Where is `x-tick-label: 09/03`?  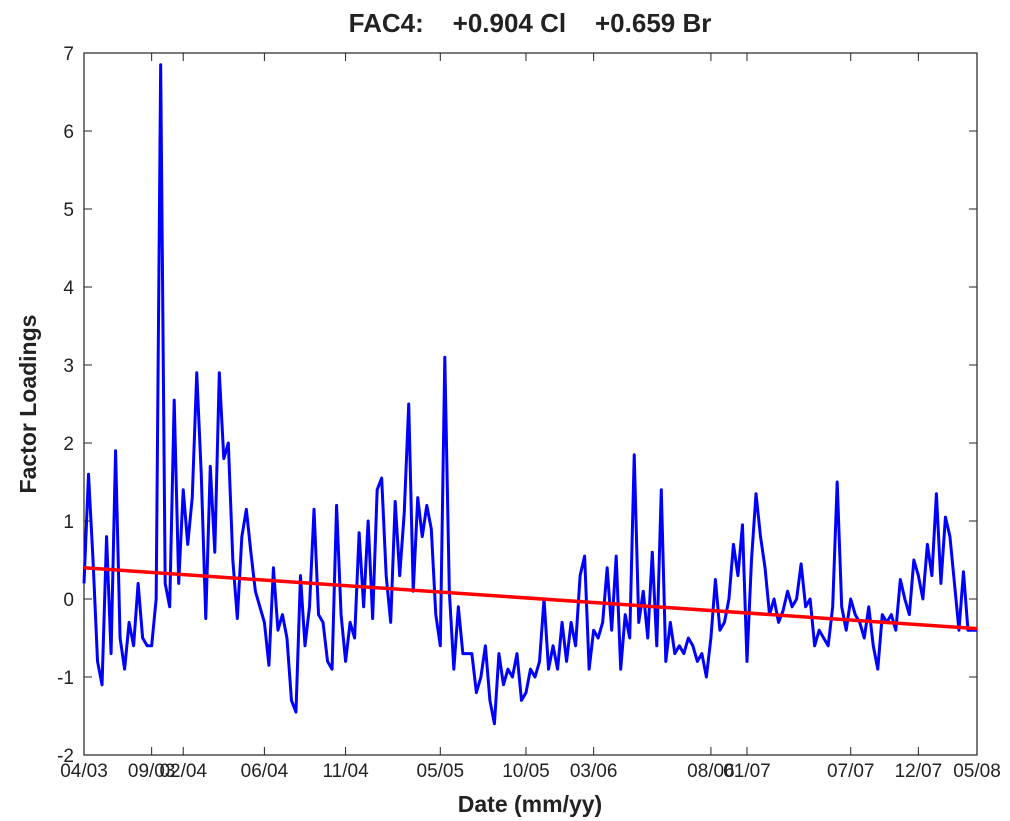
x-tick-label: 09/03 is located at coordinates (152, 771).